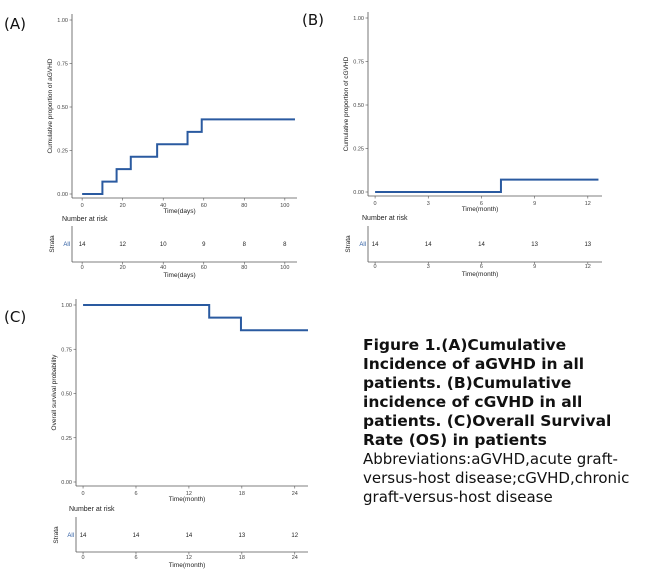 The width and height of the screenshot is (653, 572). I want to click on x-tick-label: 40, so click(163, 206).